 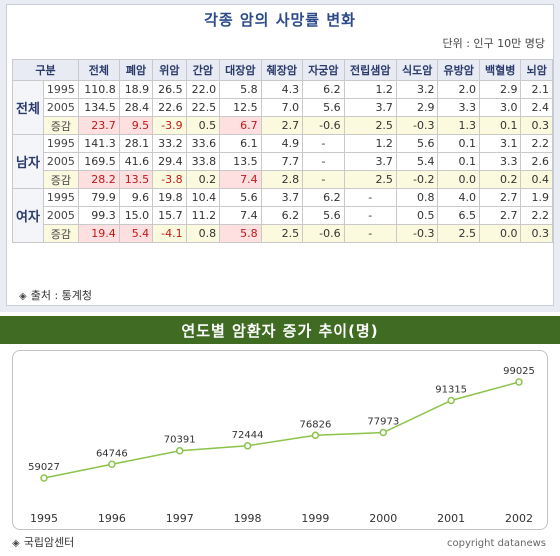 I want to click on table-header-cell: 전립샘암, so click(x=370, y=70).